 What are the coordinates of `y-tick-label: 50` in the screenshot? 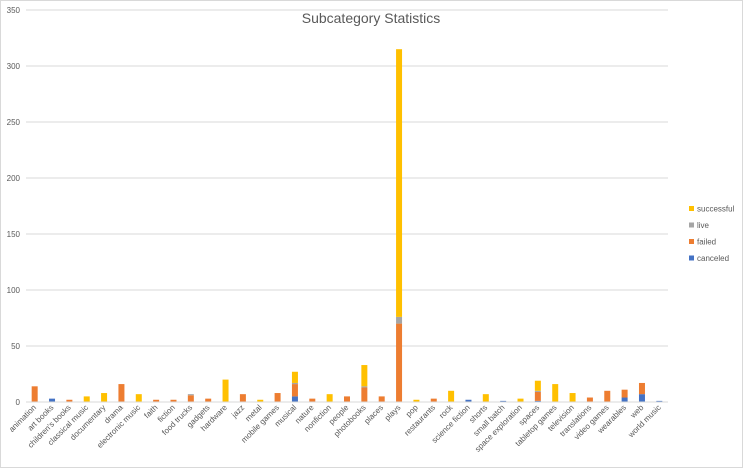 It's located at (15, 346).